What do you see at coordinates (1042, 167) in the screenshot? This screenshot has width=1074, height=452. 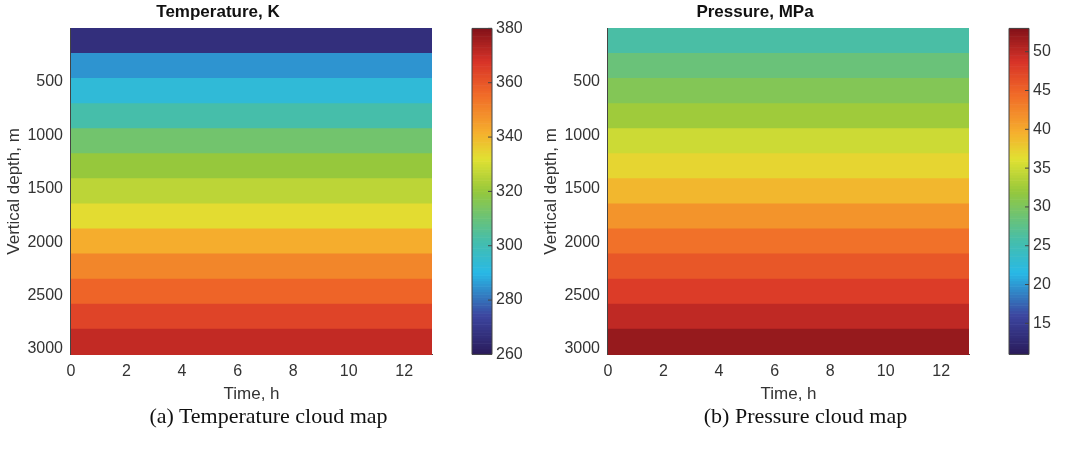 I see `color-bar-label: 35` at bounding box center [1042, 167].